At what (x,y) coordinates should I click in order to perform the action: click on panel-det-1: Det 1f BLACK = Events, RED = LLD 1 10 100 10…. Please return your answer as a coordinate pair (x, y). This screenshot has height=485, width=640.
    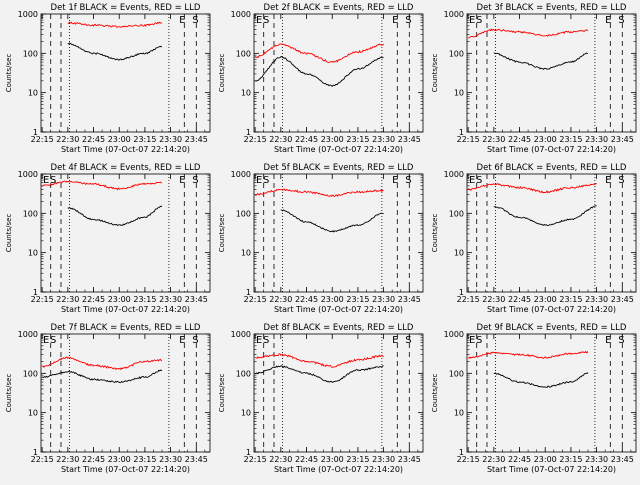
    Looking at the image, I should click on (108, 78).